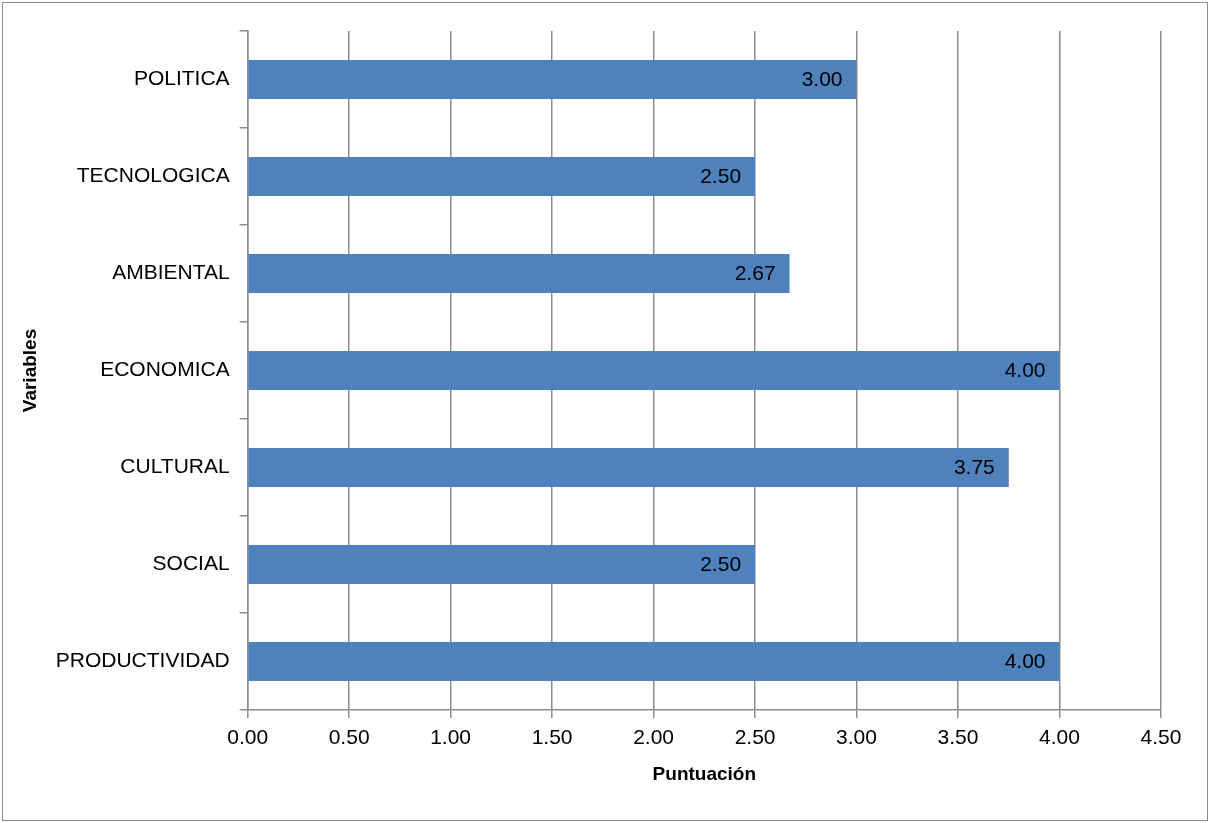 Image resolution: width=1210 pixels, height=823 pixels. Describe the element at coordinates (856, 737) in the screenshot. I see `x-tick-label: 3.00` at that location.